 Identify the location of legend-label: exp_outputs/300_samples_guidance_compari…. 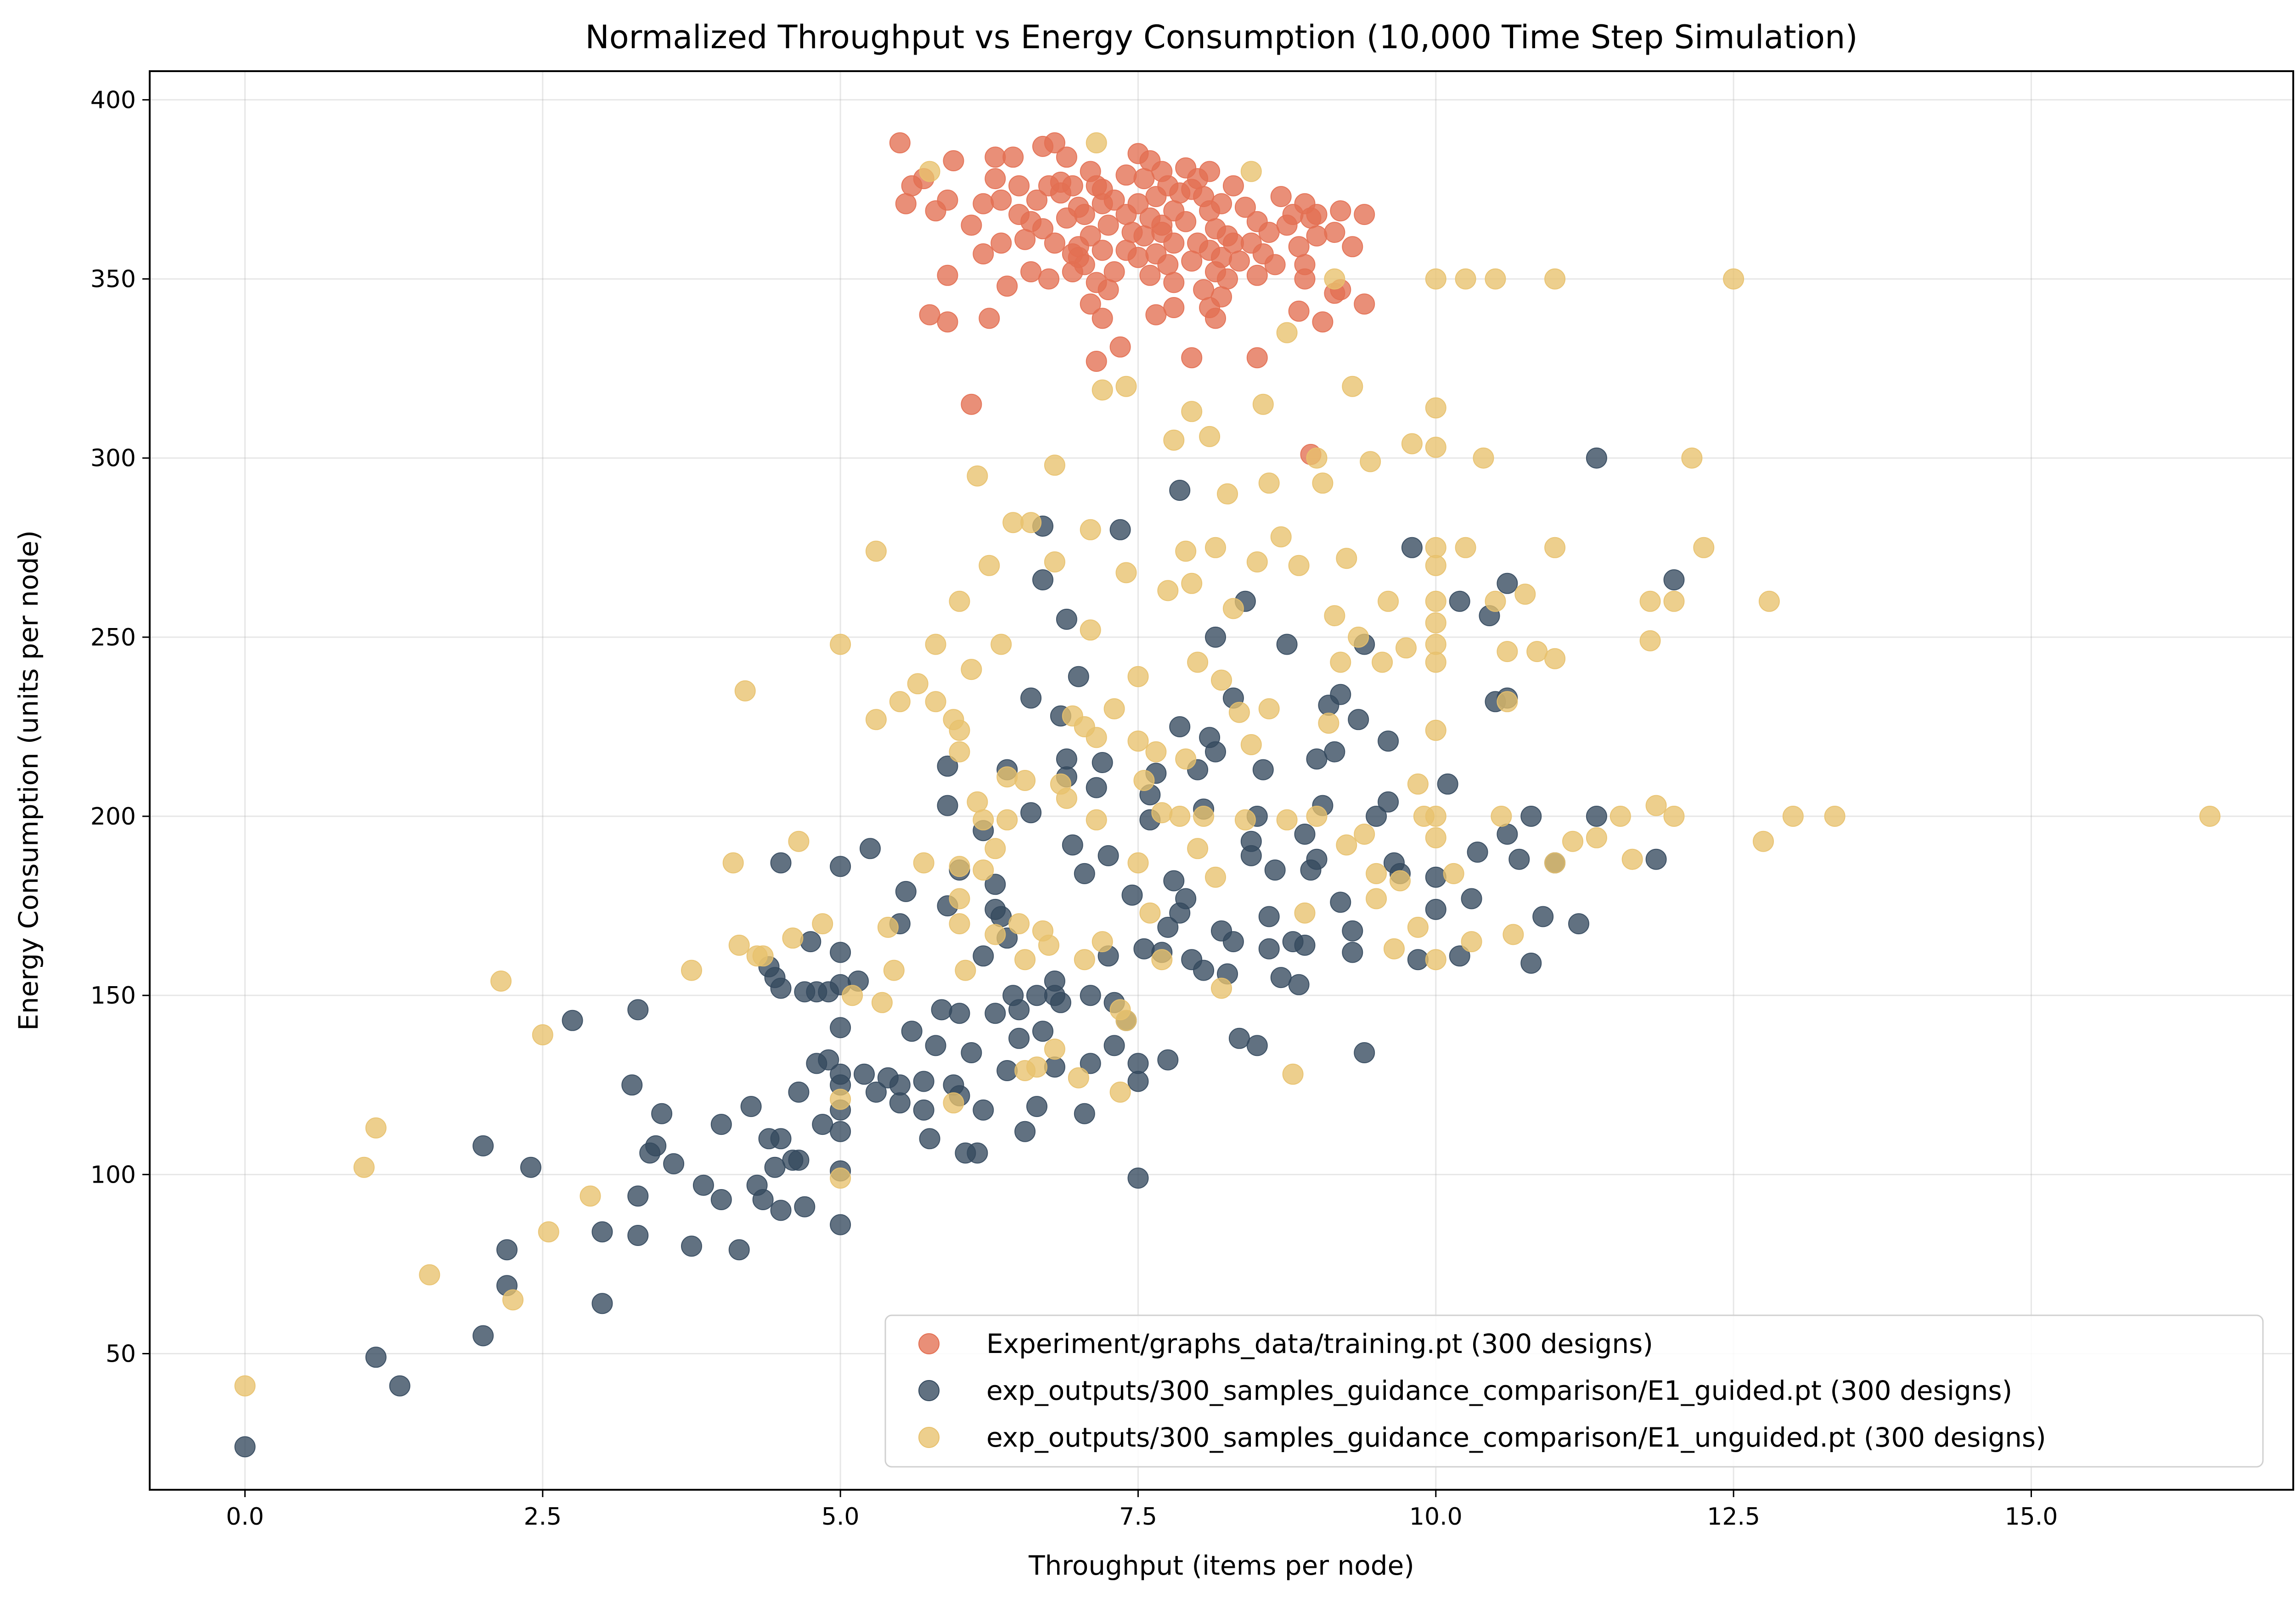
(1499, 1390).